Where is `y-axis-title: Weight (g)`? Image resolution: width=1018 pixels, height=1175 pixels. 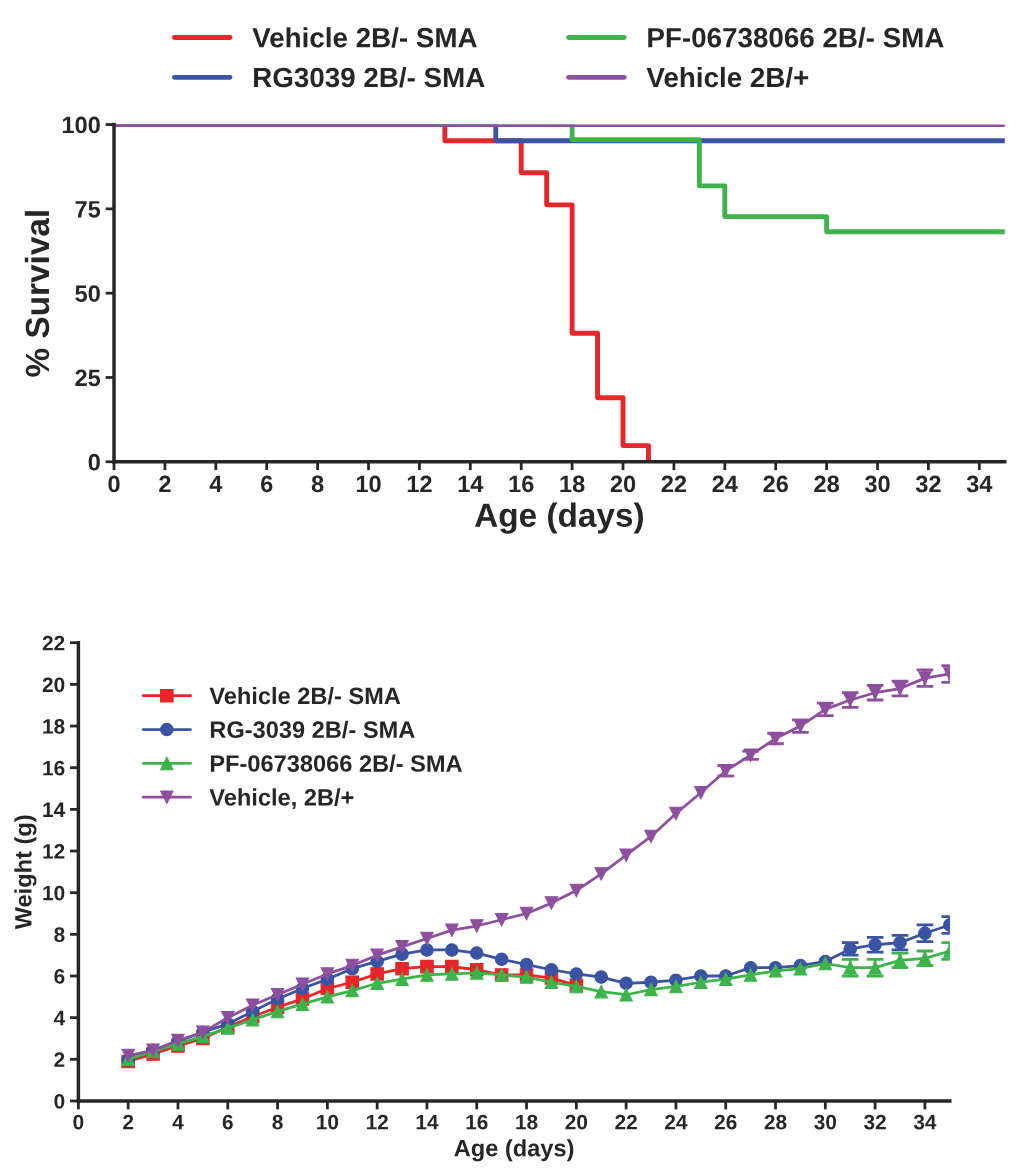 y-axis-title: Weight (g) is located at coordinates (25, 872).